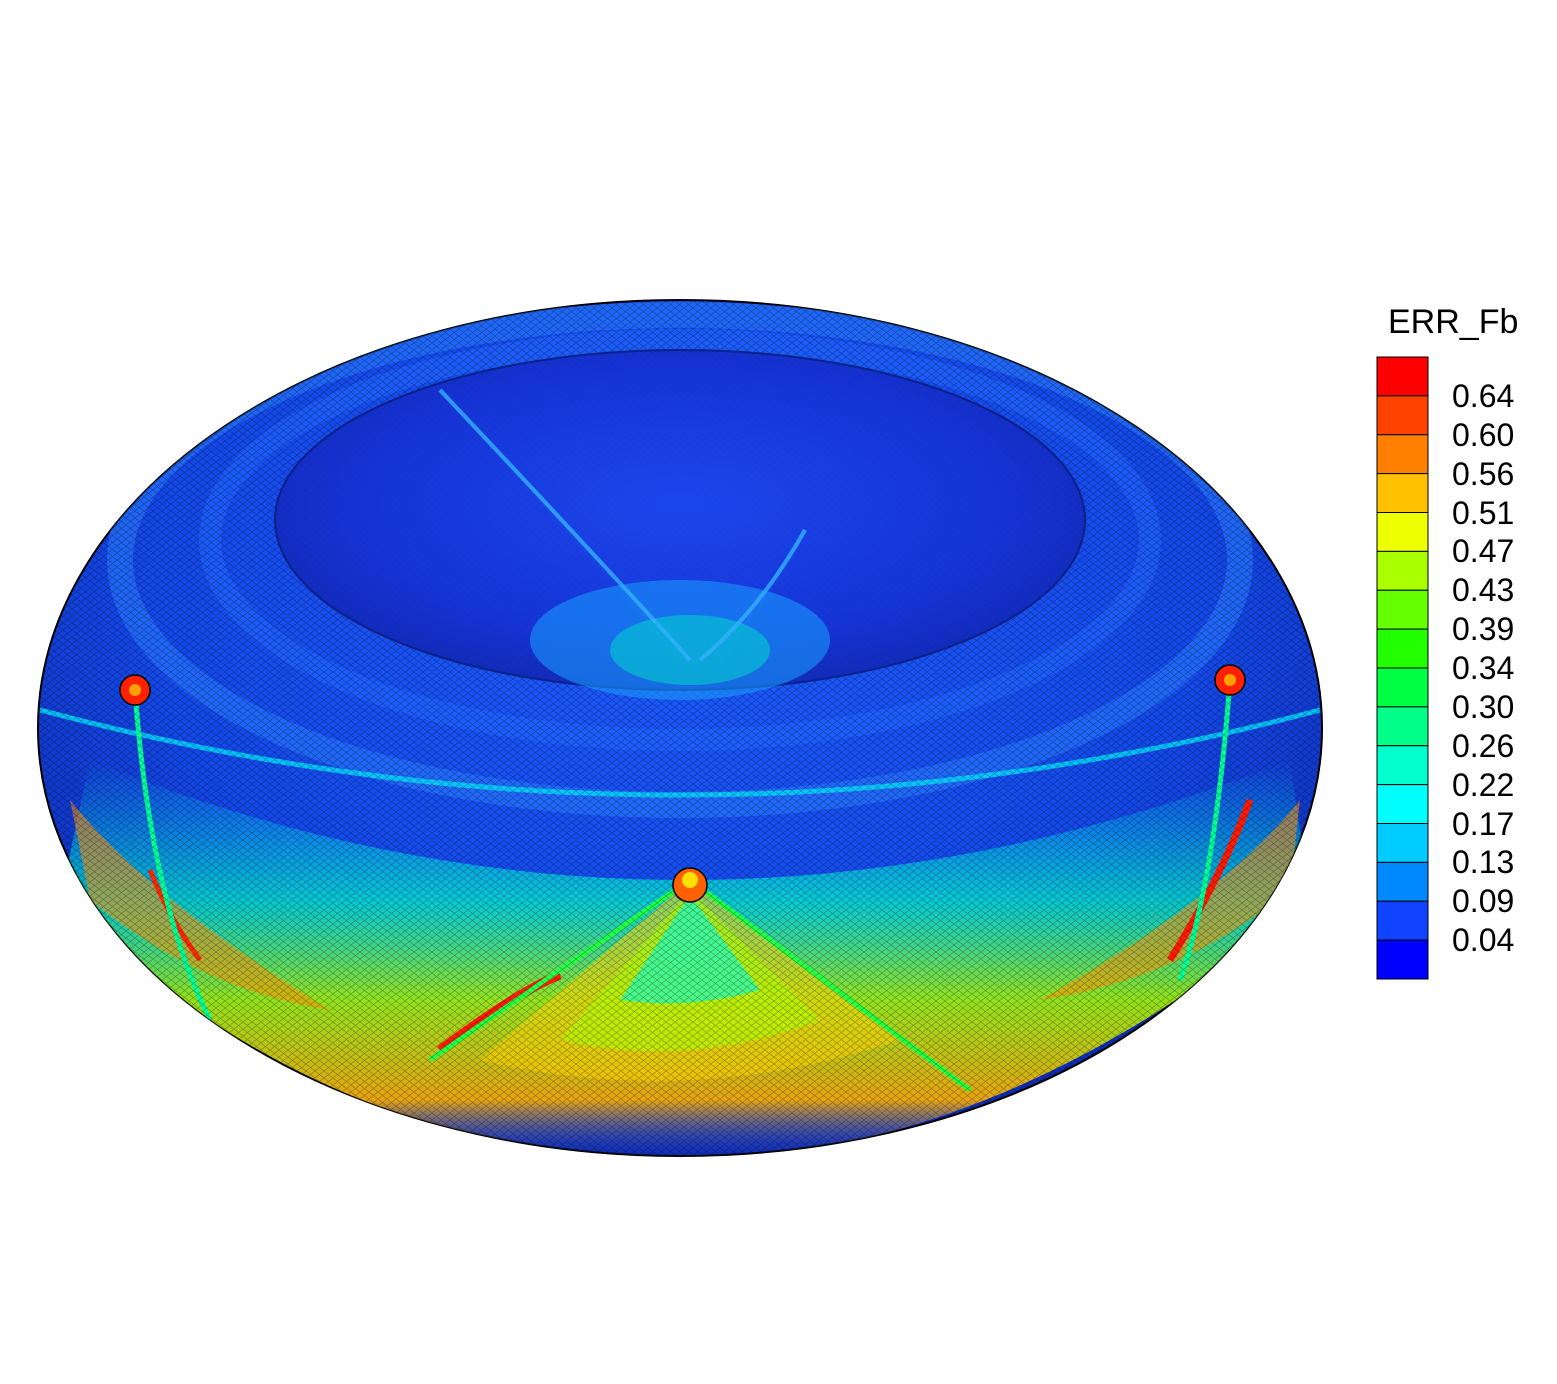  What do you see at coordinates (1483, 901) in the screenshot?
I see `legend-tick-label: 0.09` at bounding box center [1483, 901].